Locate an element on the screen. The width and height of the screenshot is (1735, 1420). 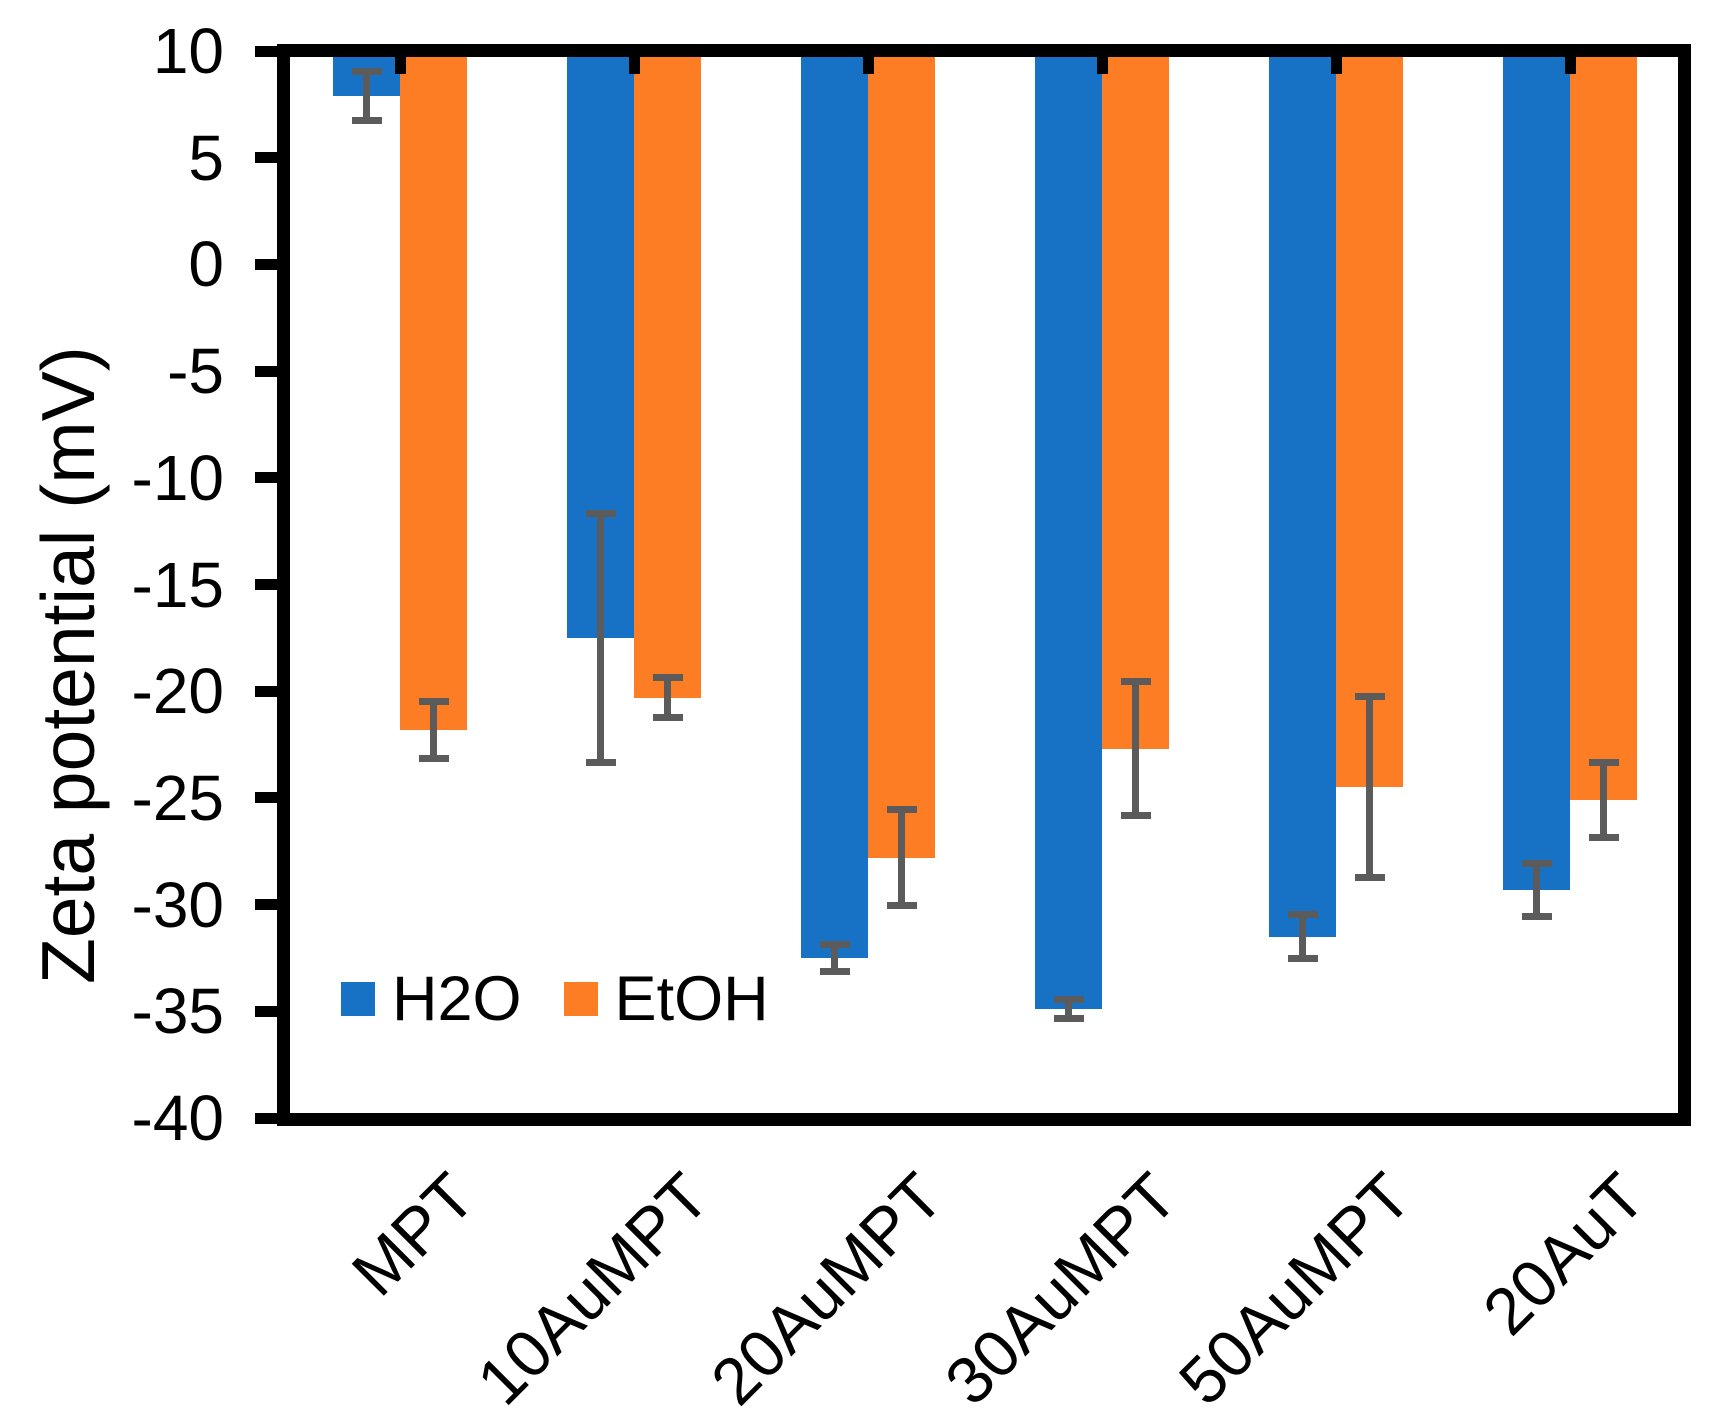
h2o-bar-20AuT is located at coordinates (1536, 473).